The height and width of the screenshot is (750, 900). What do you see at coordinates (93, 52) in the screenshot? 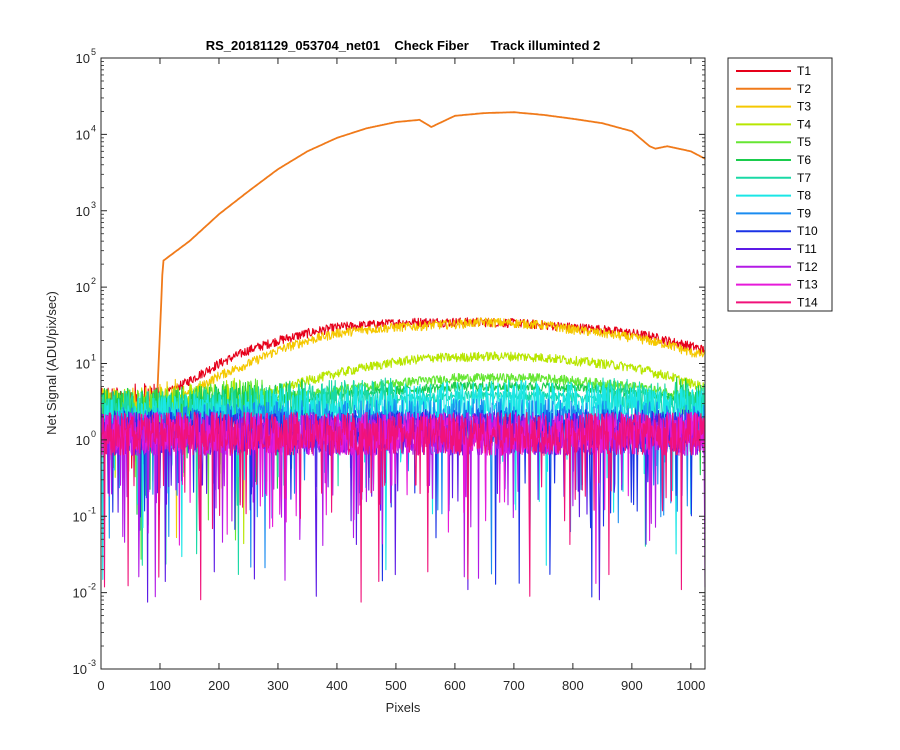
I see `y-tick-exponent: 5` at bounding box center [93, 52].